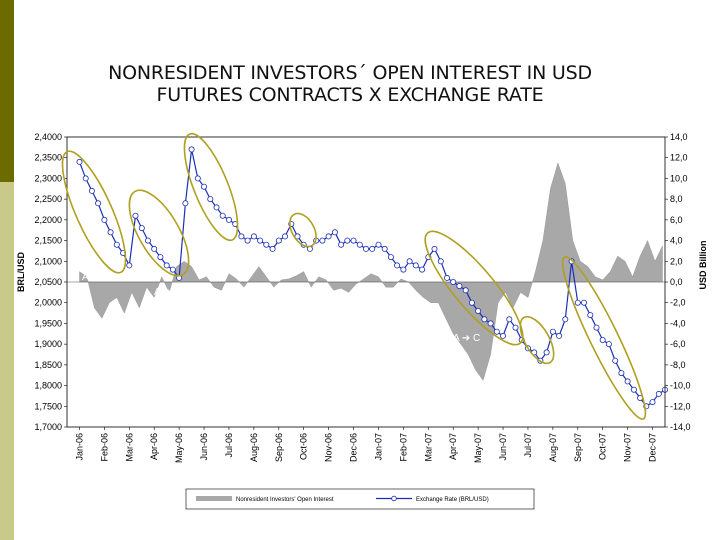 The width and height of the screenshot is (720, 540). I want to click on left-tick-label: 2,3000, so click(48, 178).